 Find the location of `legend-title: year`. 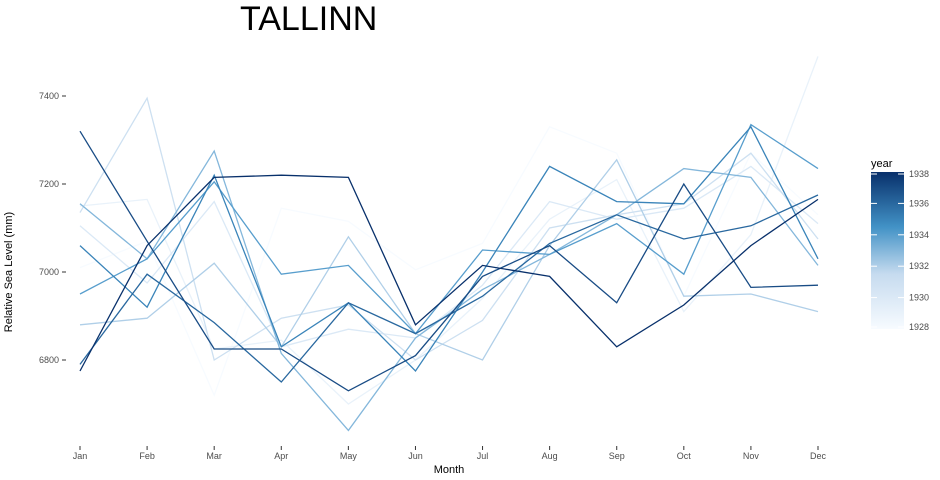

legend-title: year is located at coordinates (882, 164).